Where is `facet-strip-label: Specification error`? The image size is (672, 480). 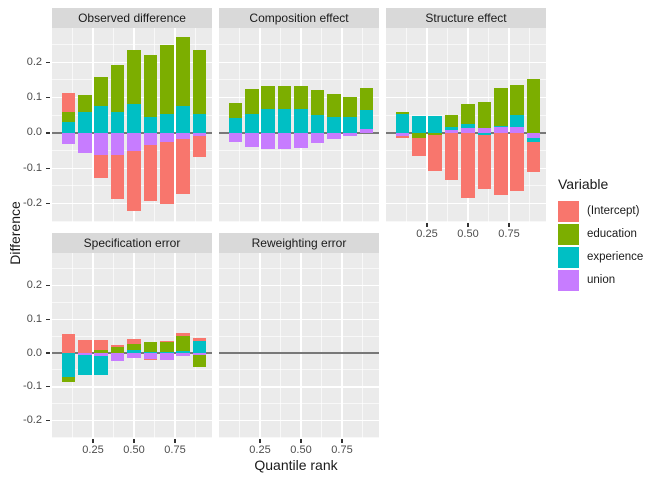 facet-strip-label: Specification error is located at coordinates (132, 243).